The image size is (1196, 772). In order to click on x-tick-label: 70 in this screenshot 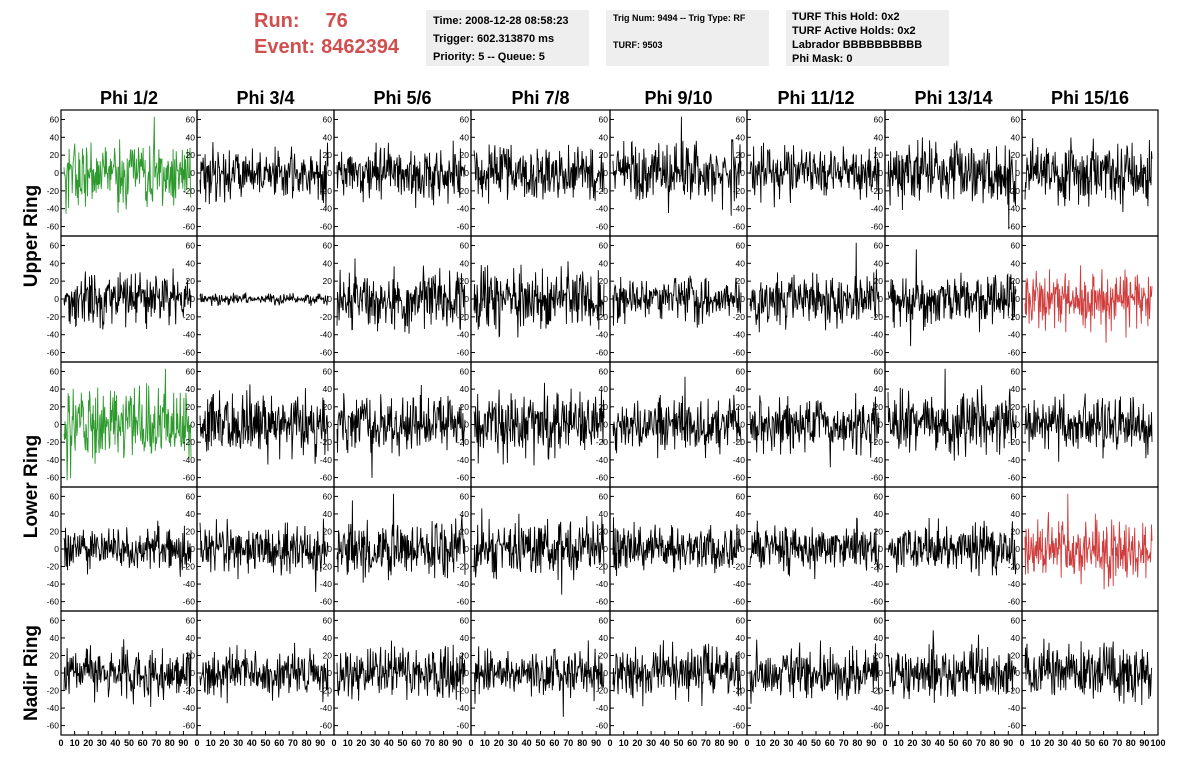, I will do `click(1117, 743)`.